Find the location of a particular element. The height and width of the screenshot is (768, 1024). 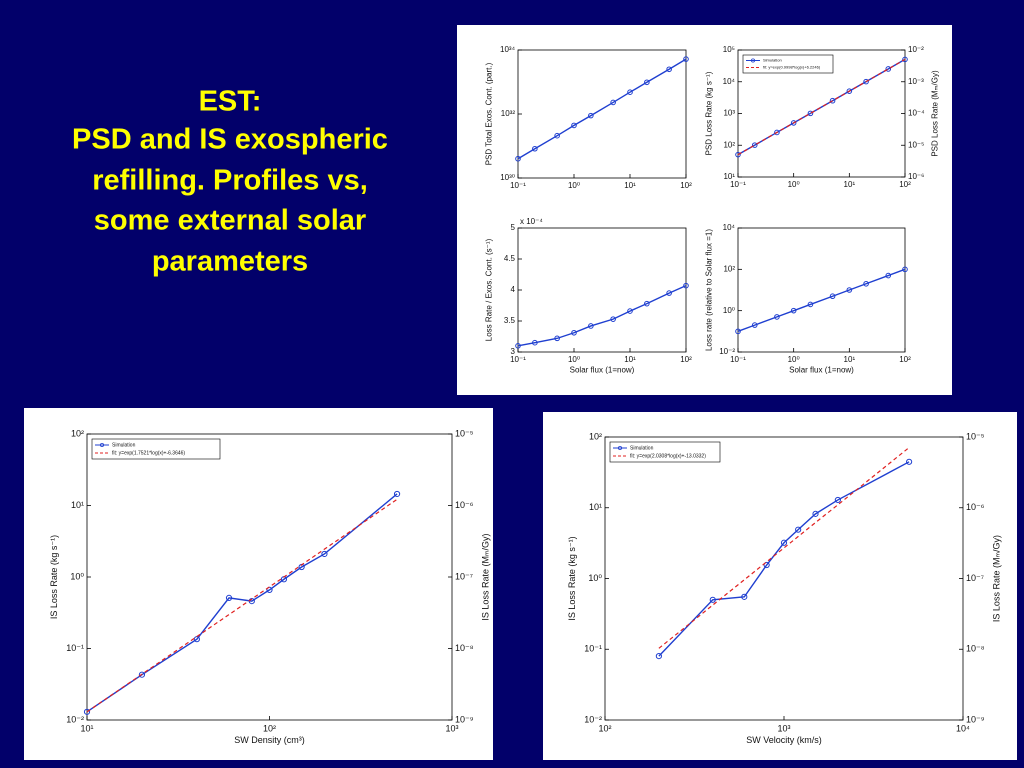

y-tick-label: 3 is located at coordinates (513, 351).